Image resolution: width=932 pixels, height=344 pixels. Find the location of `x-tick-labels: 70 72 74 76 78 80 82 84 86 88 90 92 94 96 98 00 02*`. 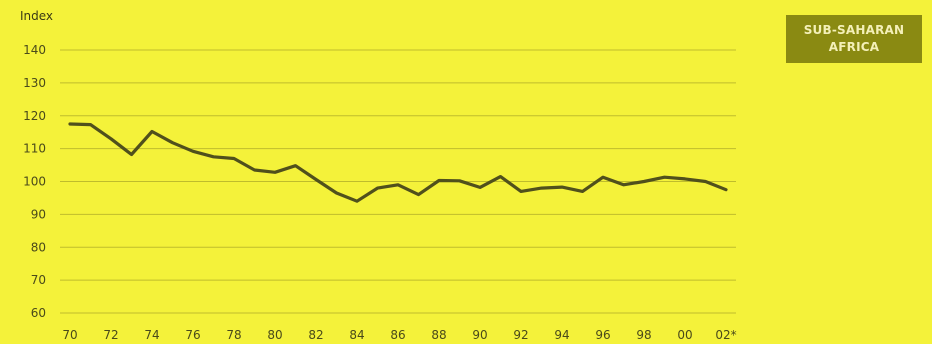

x-tick-labels: 70 72 74 76 78 80 82 84 86 88 90 92 94 96 98 00 02* is located at coordinates (399, 335).